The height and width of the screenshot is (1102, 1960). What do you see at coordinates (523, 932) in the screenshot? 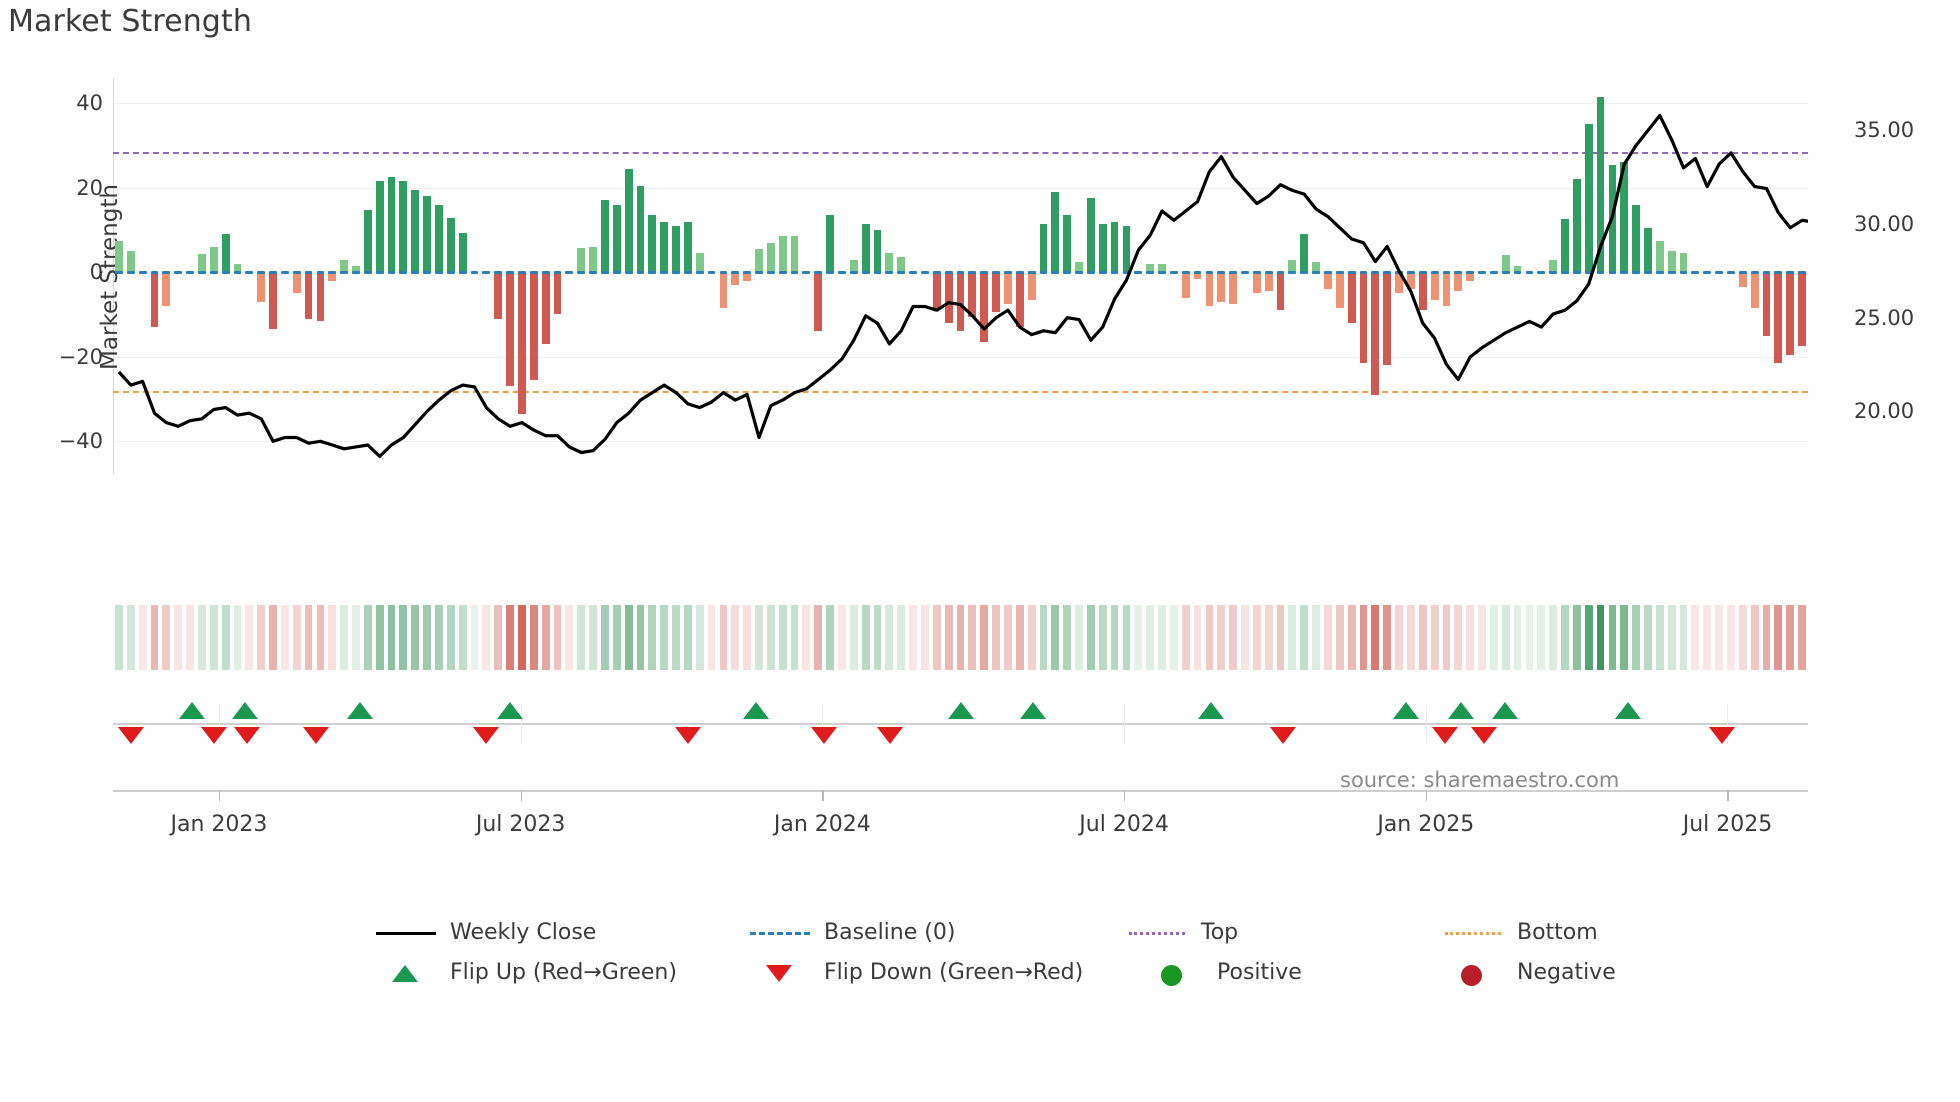
I see `legend-label: Weekly Close` at bounding box center [523, 932].